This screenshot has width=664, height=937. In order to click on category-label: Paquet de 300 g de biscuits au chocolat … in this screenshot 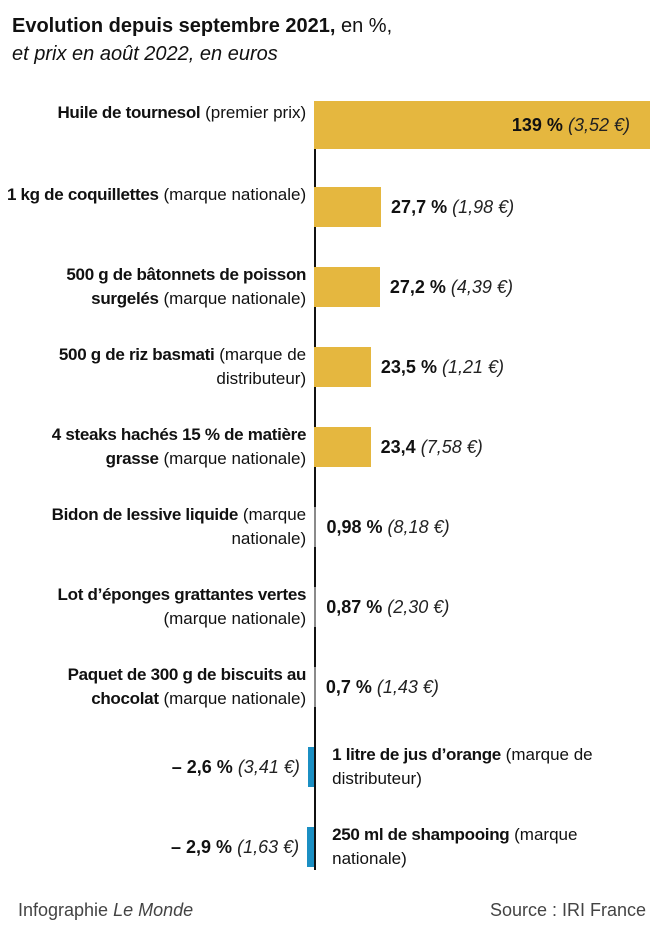, I will do `click(156, 687)`.